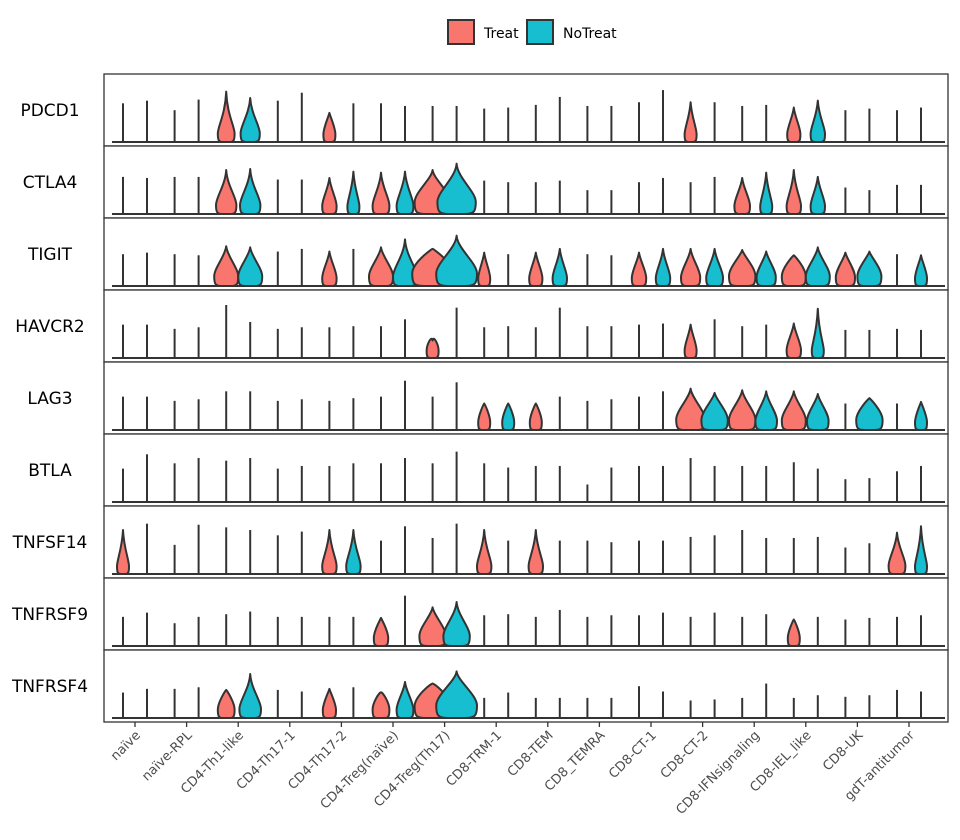 The image size is (960, 840). I want to click on violin-lag3-cd8-ct-2-treat, so click(690, 409).